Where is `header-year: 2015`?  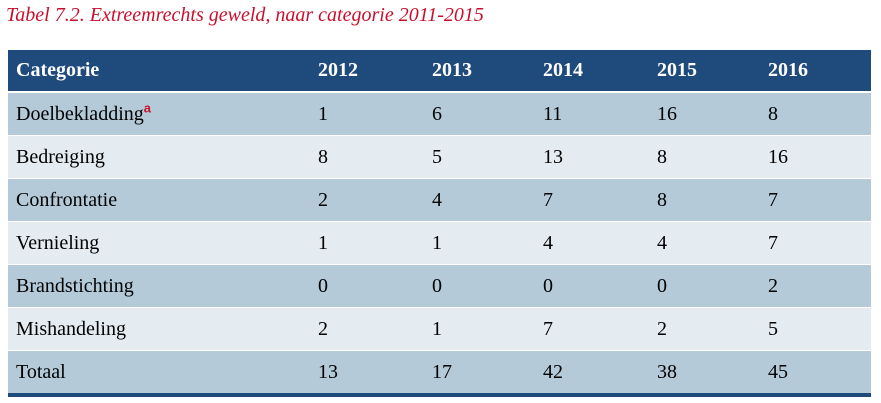 header-year: 2015 is located at coordinates (704, 71).